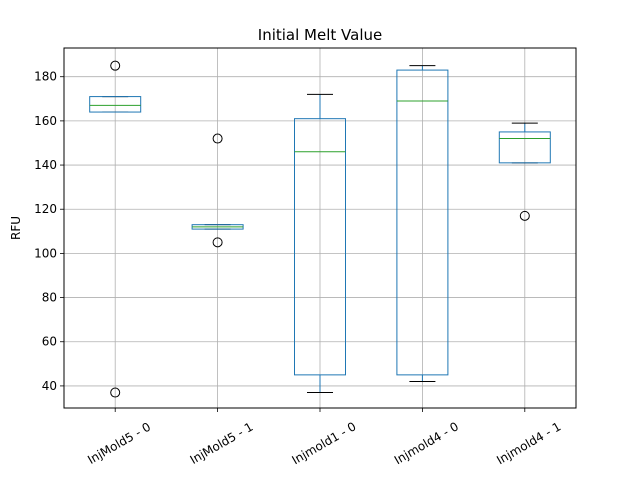 The height and width of the screenshot is (480, 640). What do you see at coordinates (49, 342) in the screenshot?
I see `y-tick-label: 60` at bounding box center [49, 342].